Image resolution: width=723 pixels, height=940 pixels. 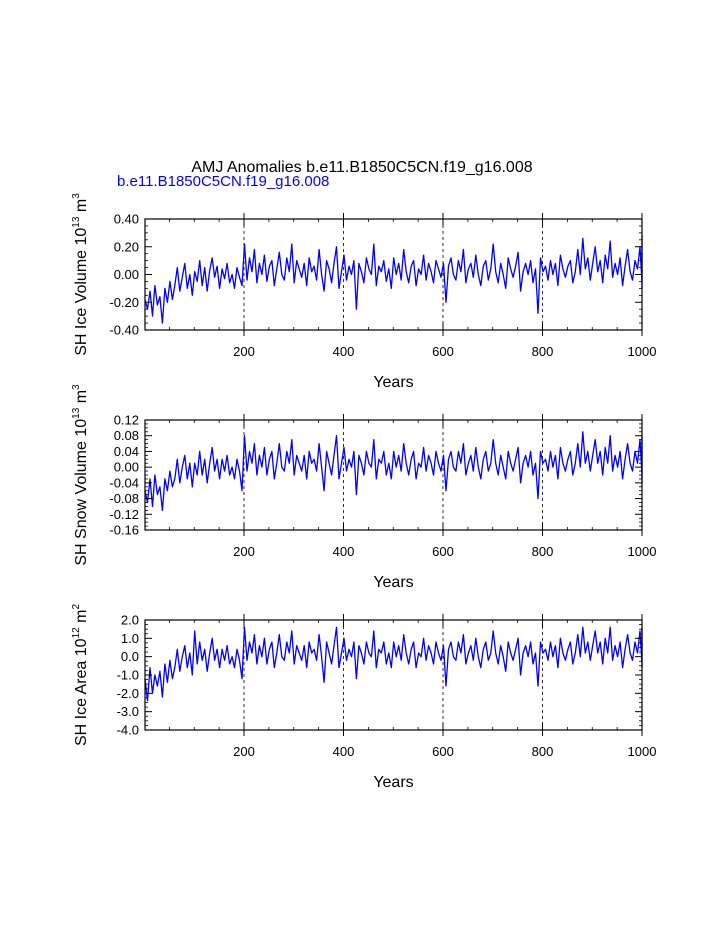 What do you see at coordinates (130, 638) in the screenshot?
I see `y-tick-label: 1.0` at bounding box center [130, 638].